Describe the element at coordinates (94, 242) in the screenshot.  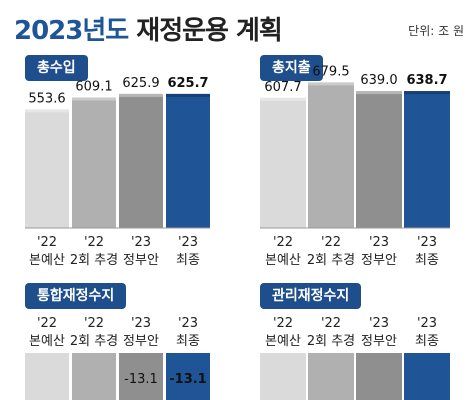
I see `category-year-0-1: '22` at that location.